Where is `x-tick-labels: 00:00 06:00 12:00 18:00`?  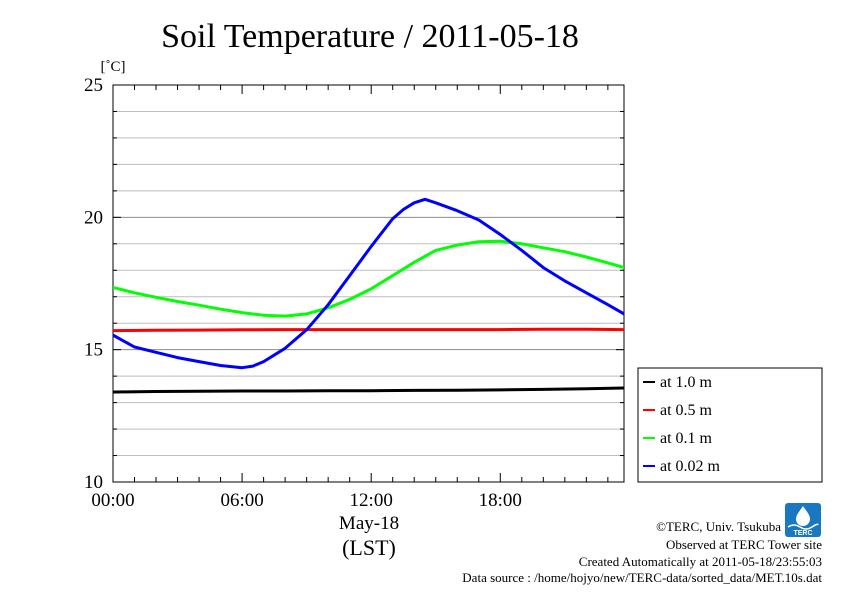 x-tick-labels: 00:00 06:00 12:00 18:00 is located at coordinates (306, 500).